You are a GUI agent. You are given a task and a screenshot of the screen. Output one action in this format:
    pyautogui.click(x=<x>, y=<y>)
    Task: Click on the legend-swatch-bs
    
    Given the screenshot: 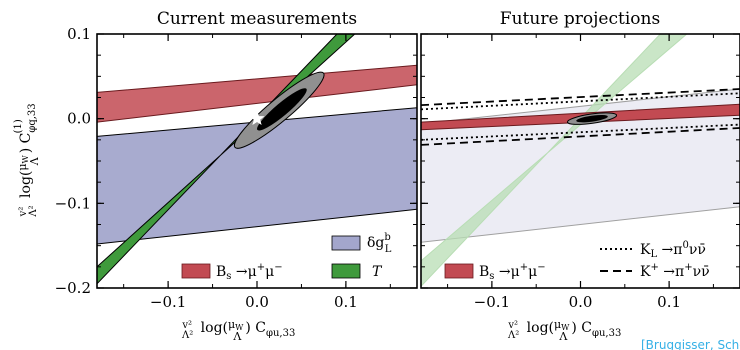 What is the action you would take?
    pyautogui.click(x=196, y=271)
    